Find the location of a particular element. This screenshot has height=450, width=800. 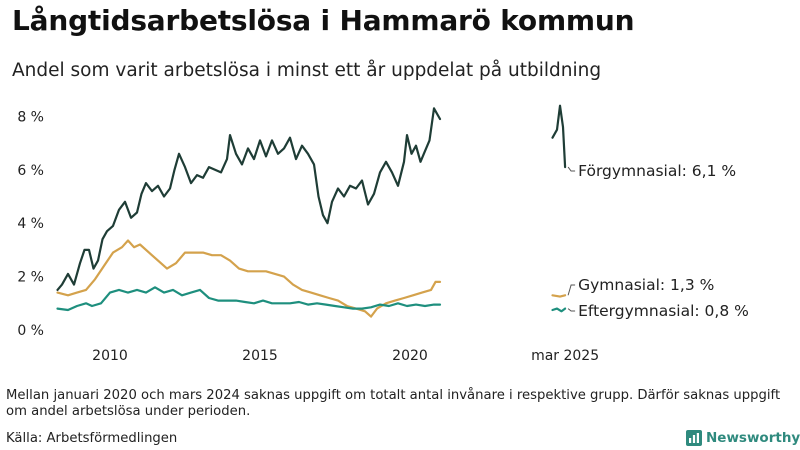

leader-line-eftergymnasial is located at coordinates (571, 310).